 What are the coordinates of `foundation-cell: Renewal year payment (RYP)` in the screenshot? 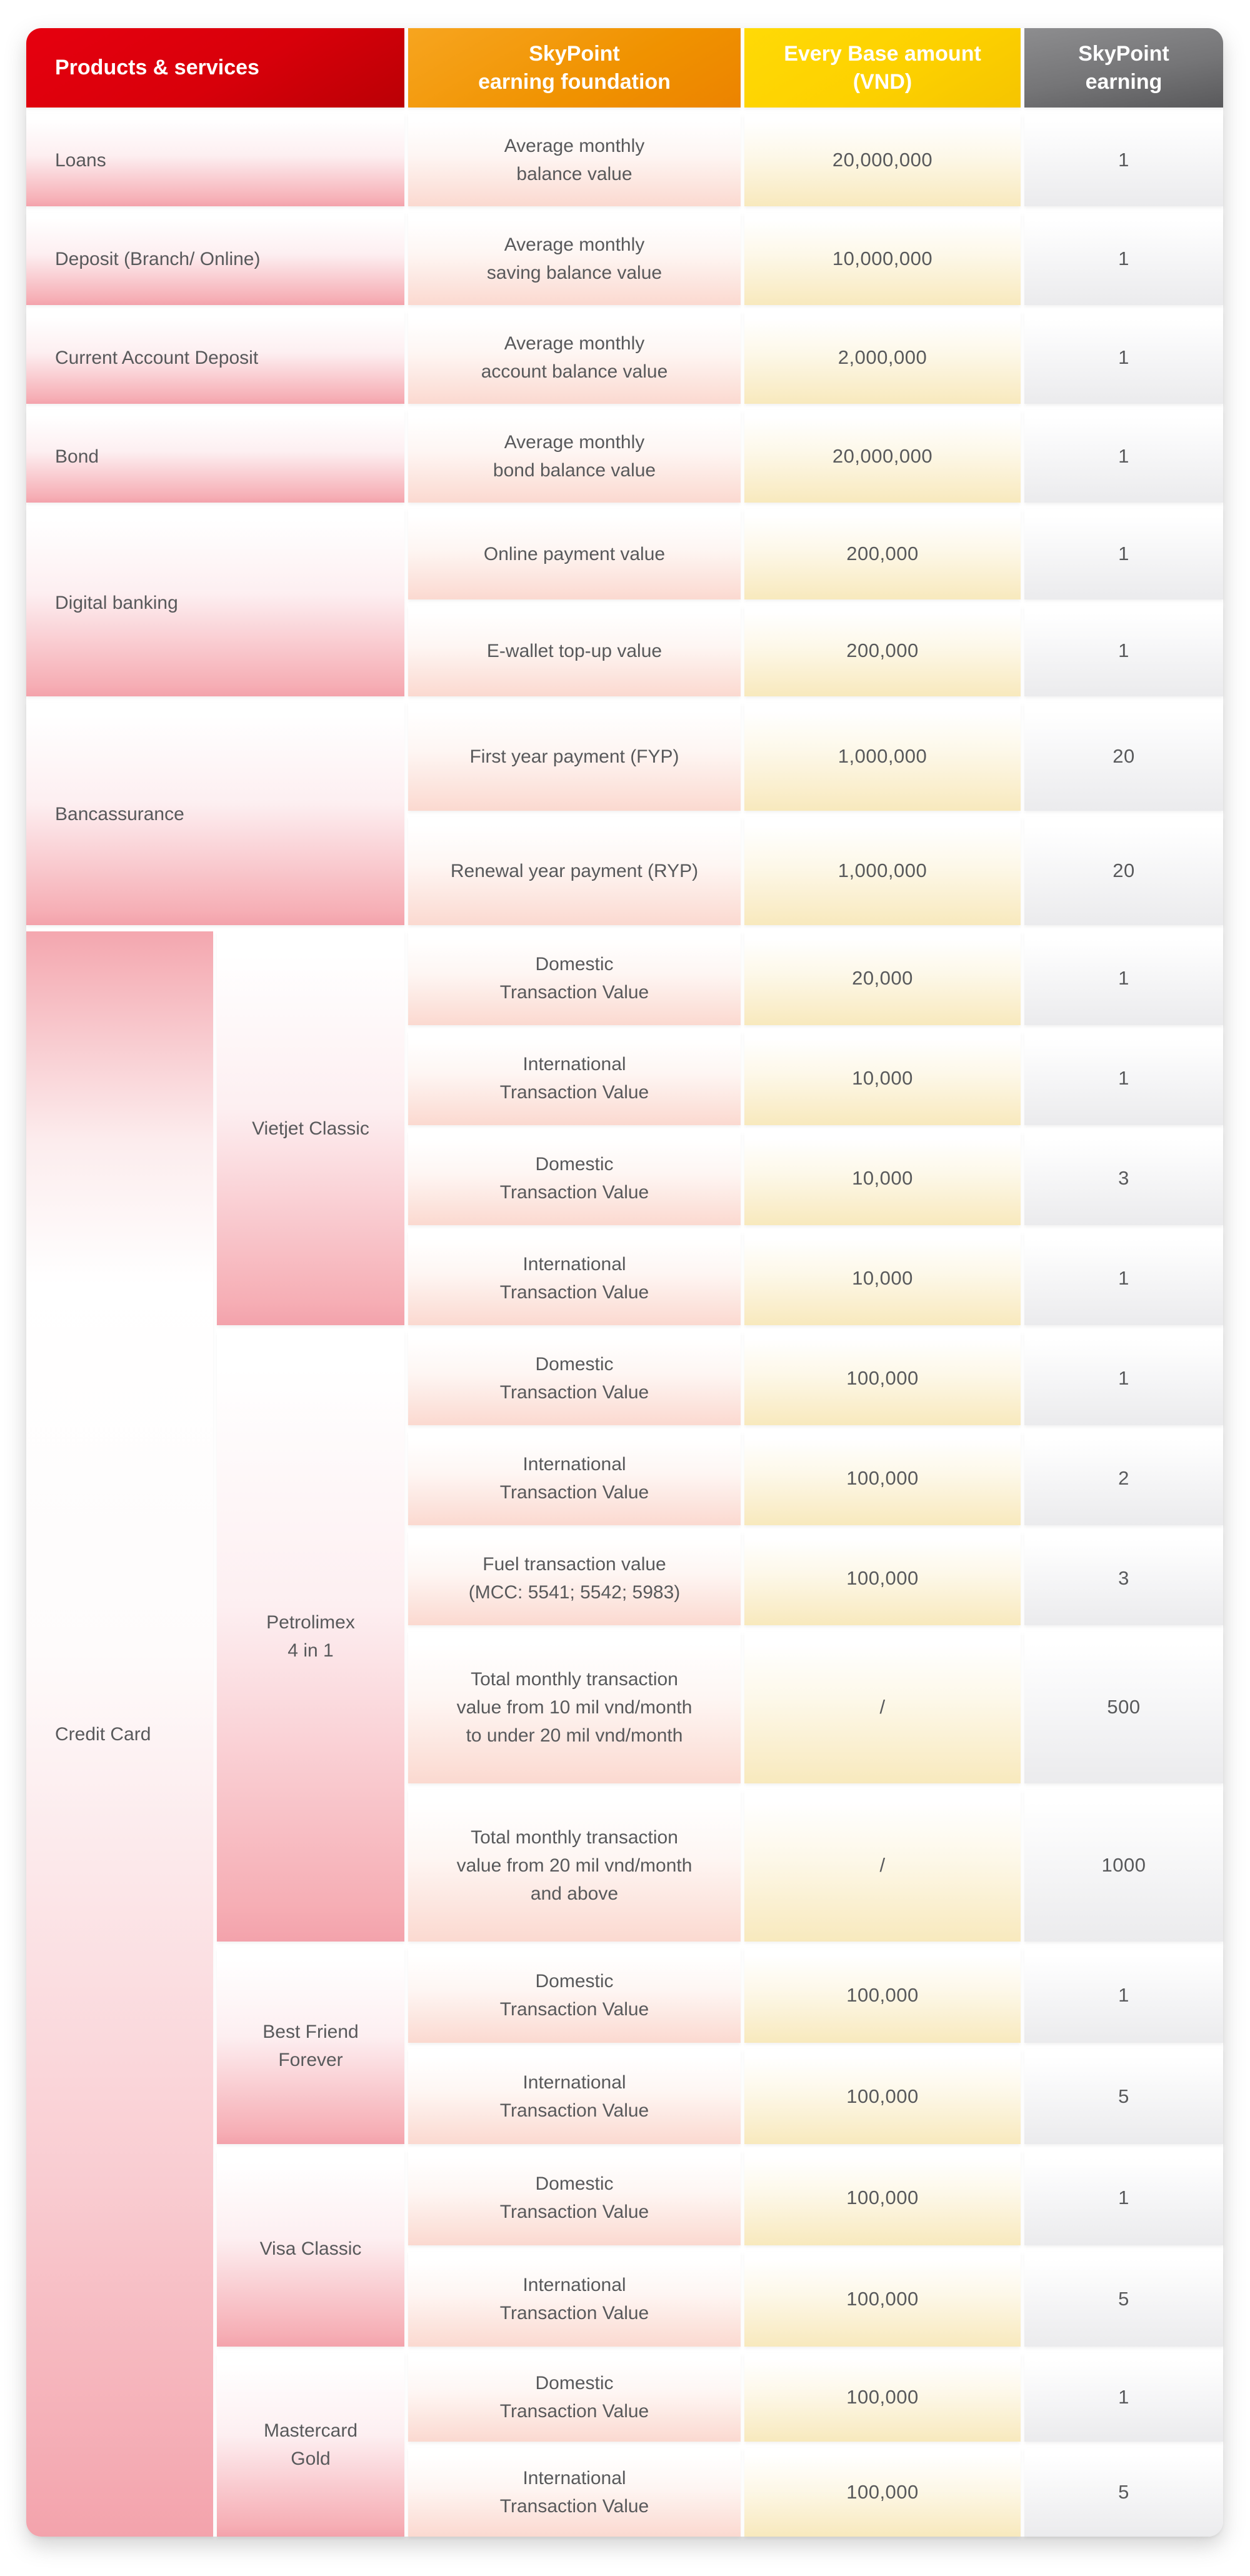 It's located at (574, 871).